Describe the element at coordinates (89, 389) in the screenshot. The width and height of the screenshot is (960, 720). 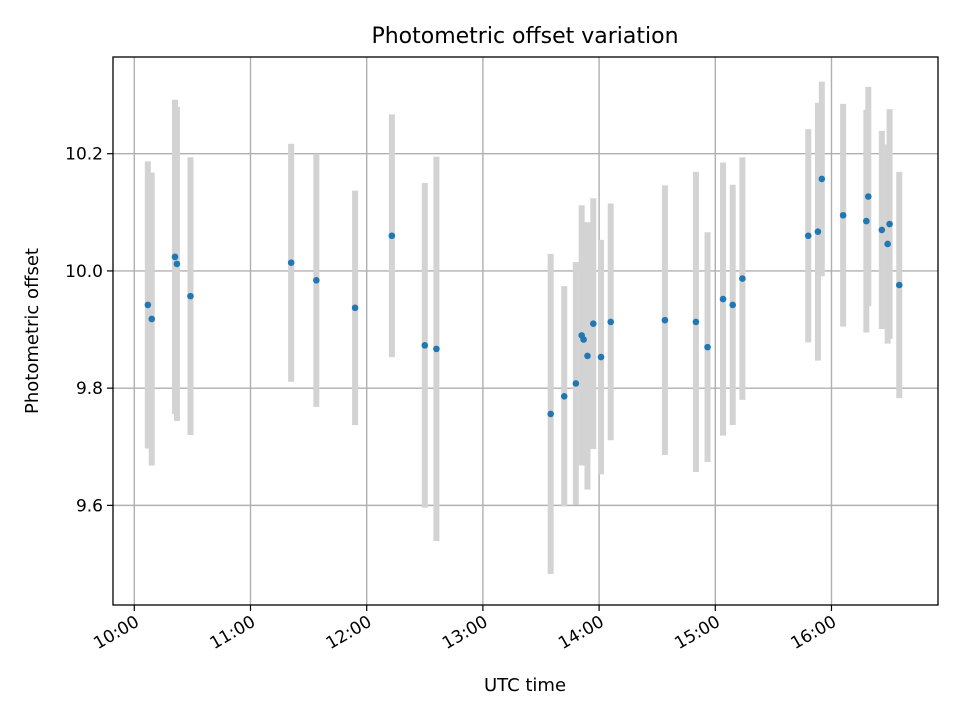
I see `y-tick-label: 9.8` at that location.